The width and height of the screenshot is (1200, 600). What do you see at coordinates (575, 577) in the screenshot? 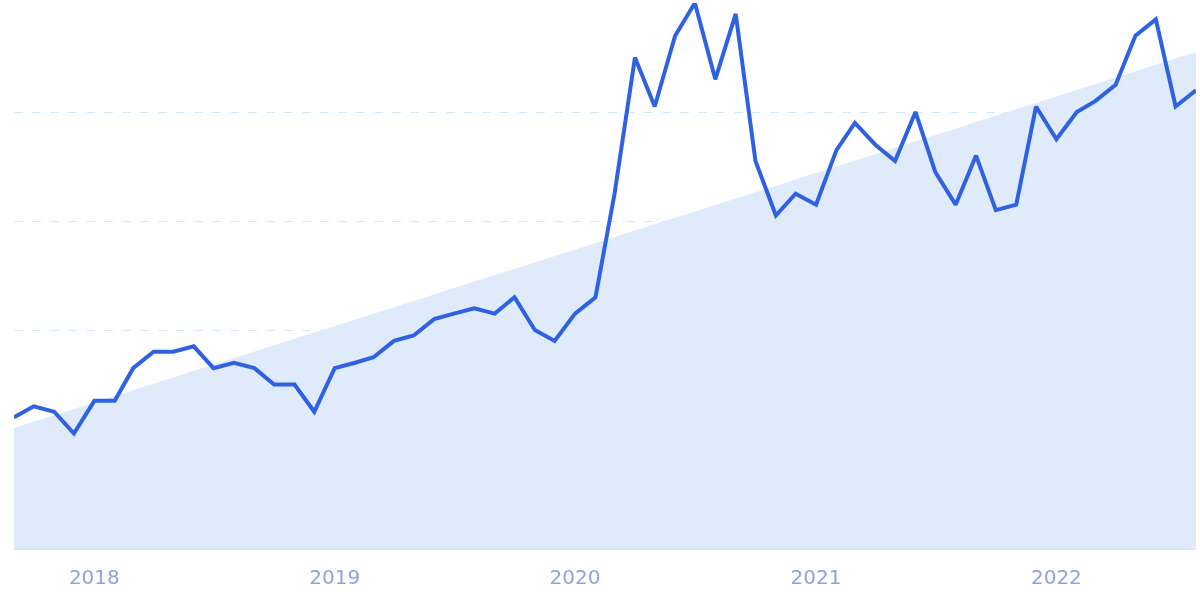
I see `x-tick-label: 2020` at bounding box center [575, 577].